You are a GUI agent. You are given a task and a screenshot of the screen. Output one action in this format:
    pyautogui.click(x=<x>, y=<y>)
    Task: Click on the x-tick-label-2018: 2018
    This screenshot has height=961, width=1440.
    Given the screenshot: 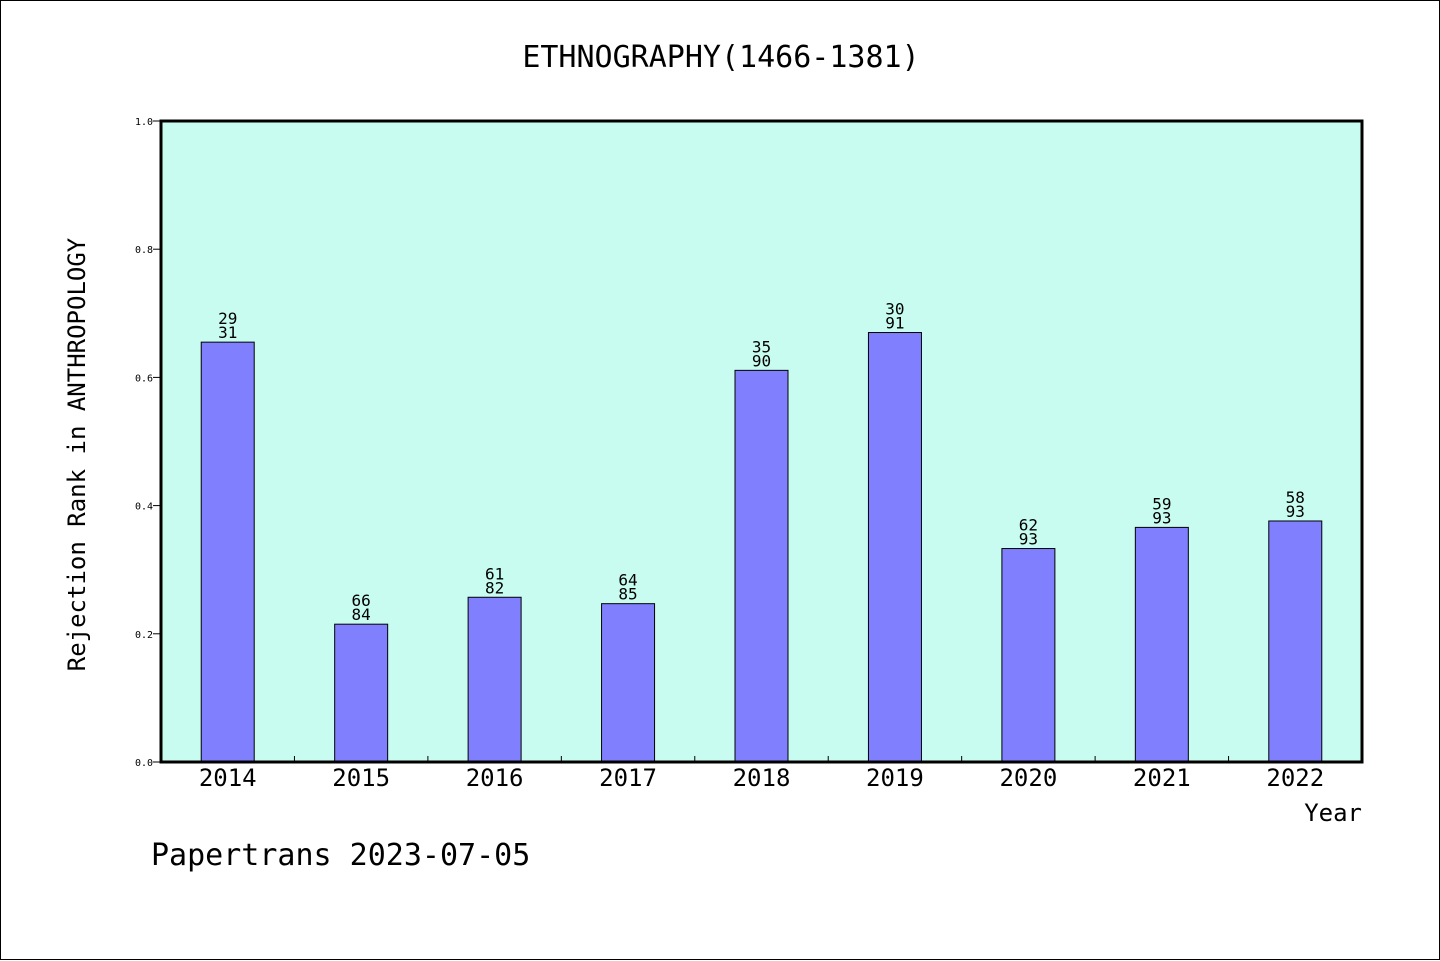 What is the action you would take?
    pyautogui.click(x=762, y=778)
    